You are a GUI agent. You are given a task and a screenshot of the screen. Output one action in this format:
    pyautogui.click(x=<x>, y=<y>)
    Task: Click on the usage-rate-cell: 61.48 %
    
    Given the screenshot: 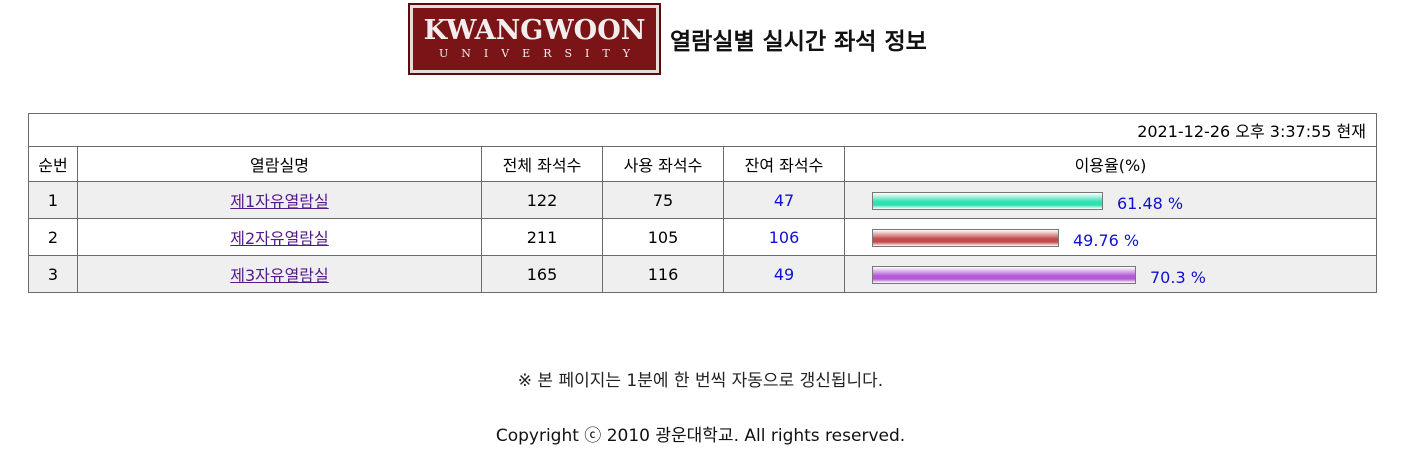 What is the action you would take?
    pyautogui.click(x=1110, y=200)
    